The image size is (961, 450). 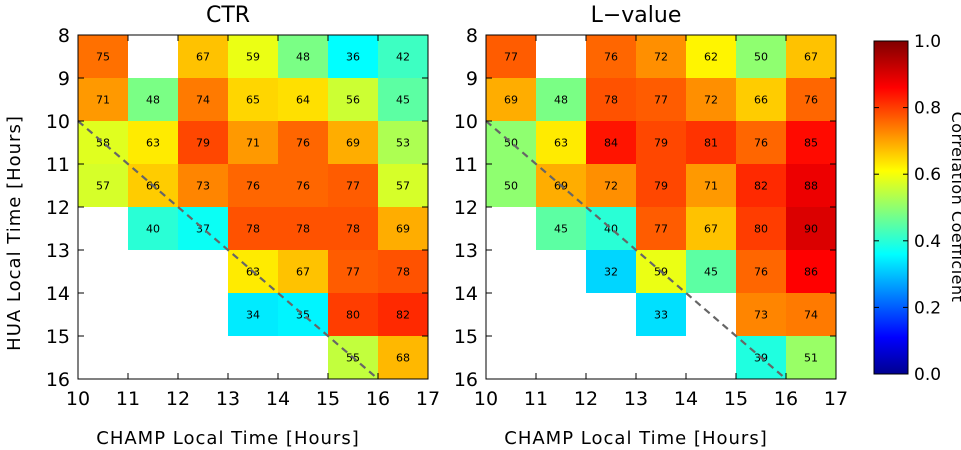 I want to click on ctr-cell-label: 67, so click(x=203, y=57).